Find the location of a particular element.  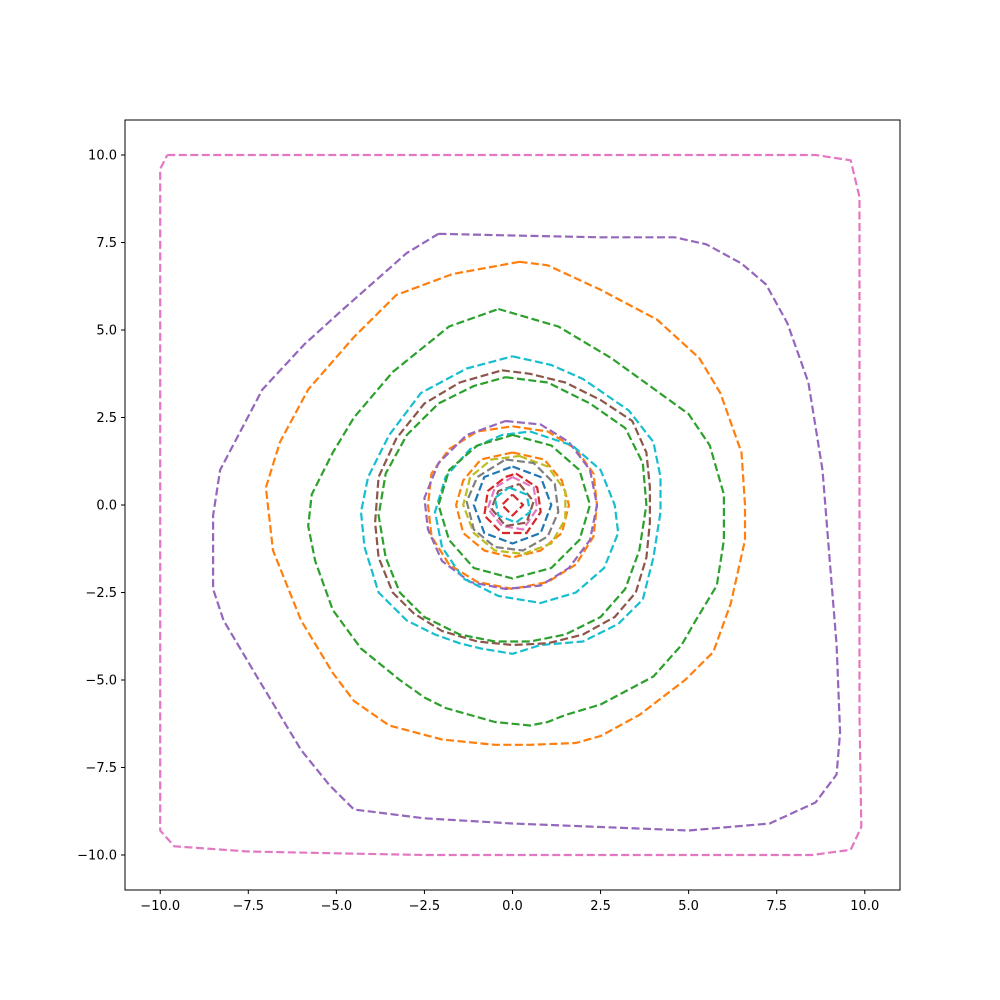

y-tick-label: 2.5 is located at coordinates (106, 418).